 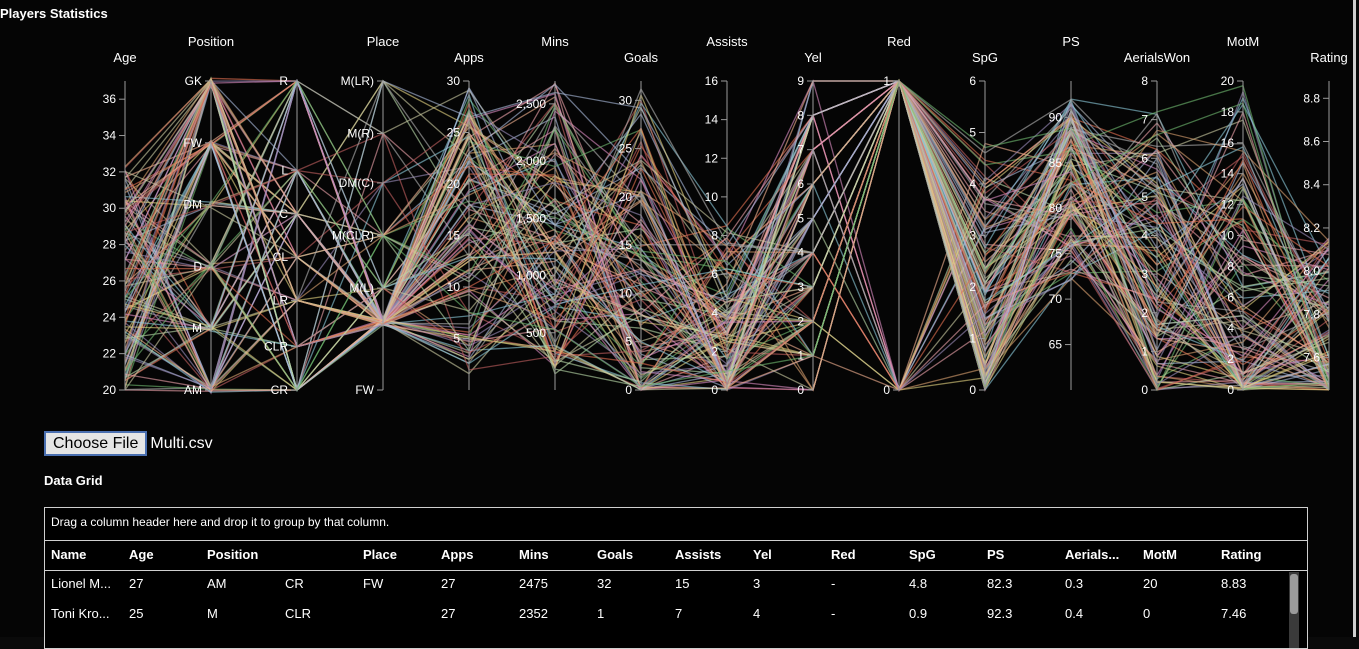 What do you see at coordinates (1074, 613) in the screenshot?
I see `table-cell: 0.4` at bounding box center [1074, 613].